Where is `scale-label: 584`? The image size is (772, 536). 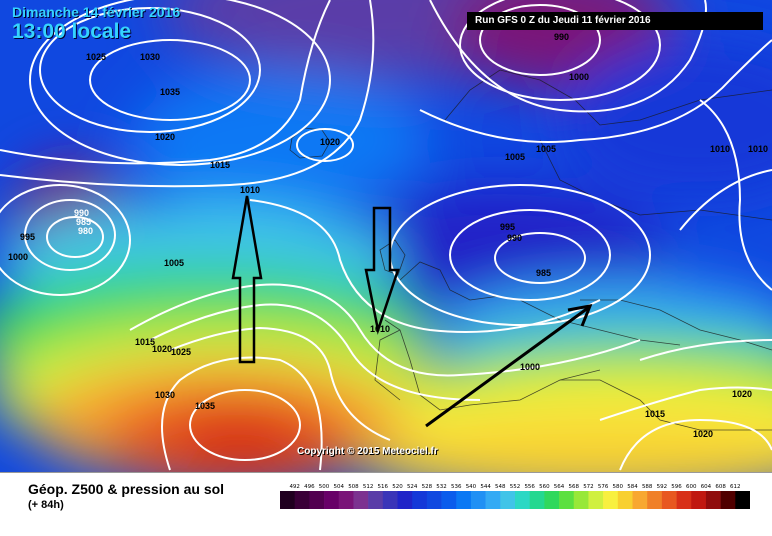
scale-label: 584 is located at coordinates (632, 487).